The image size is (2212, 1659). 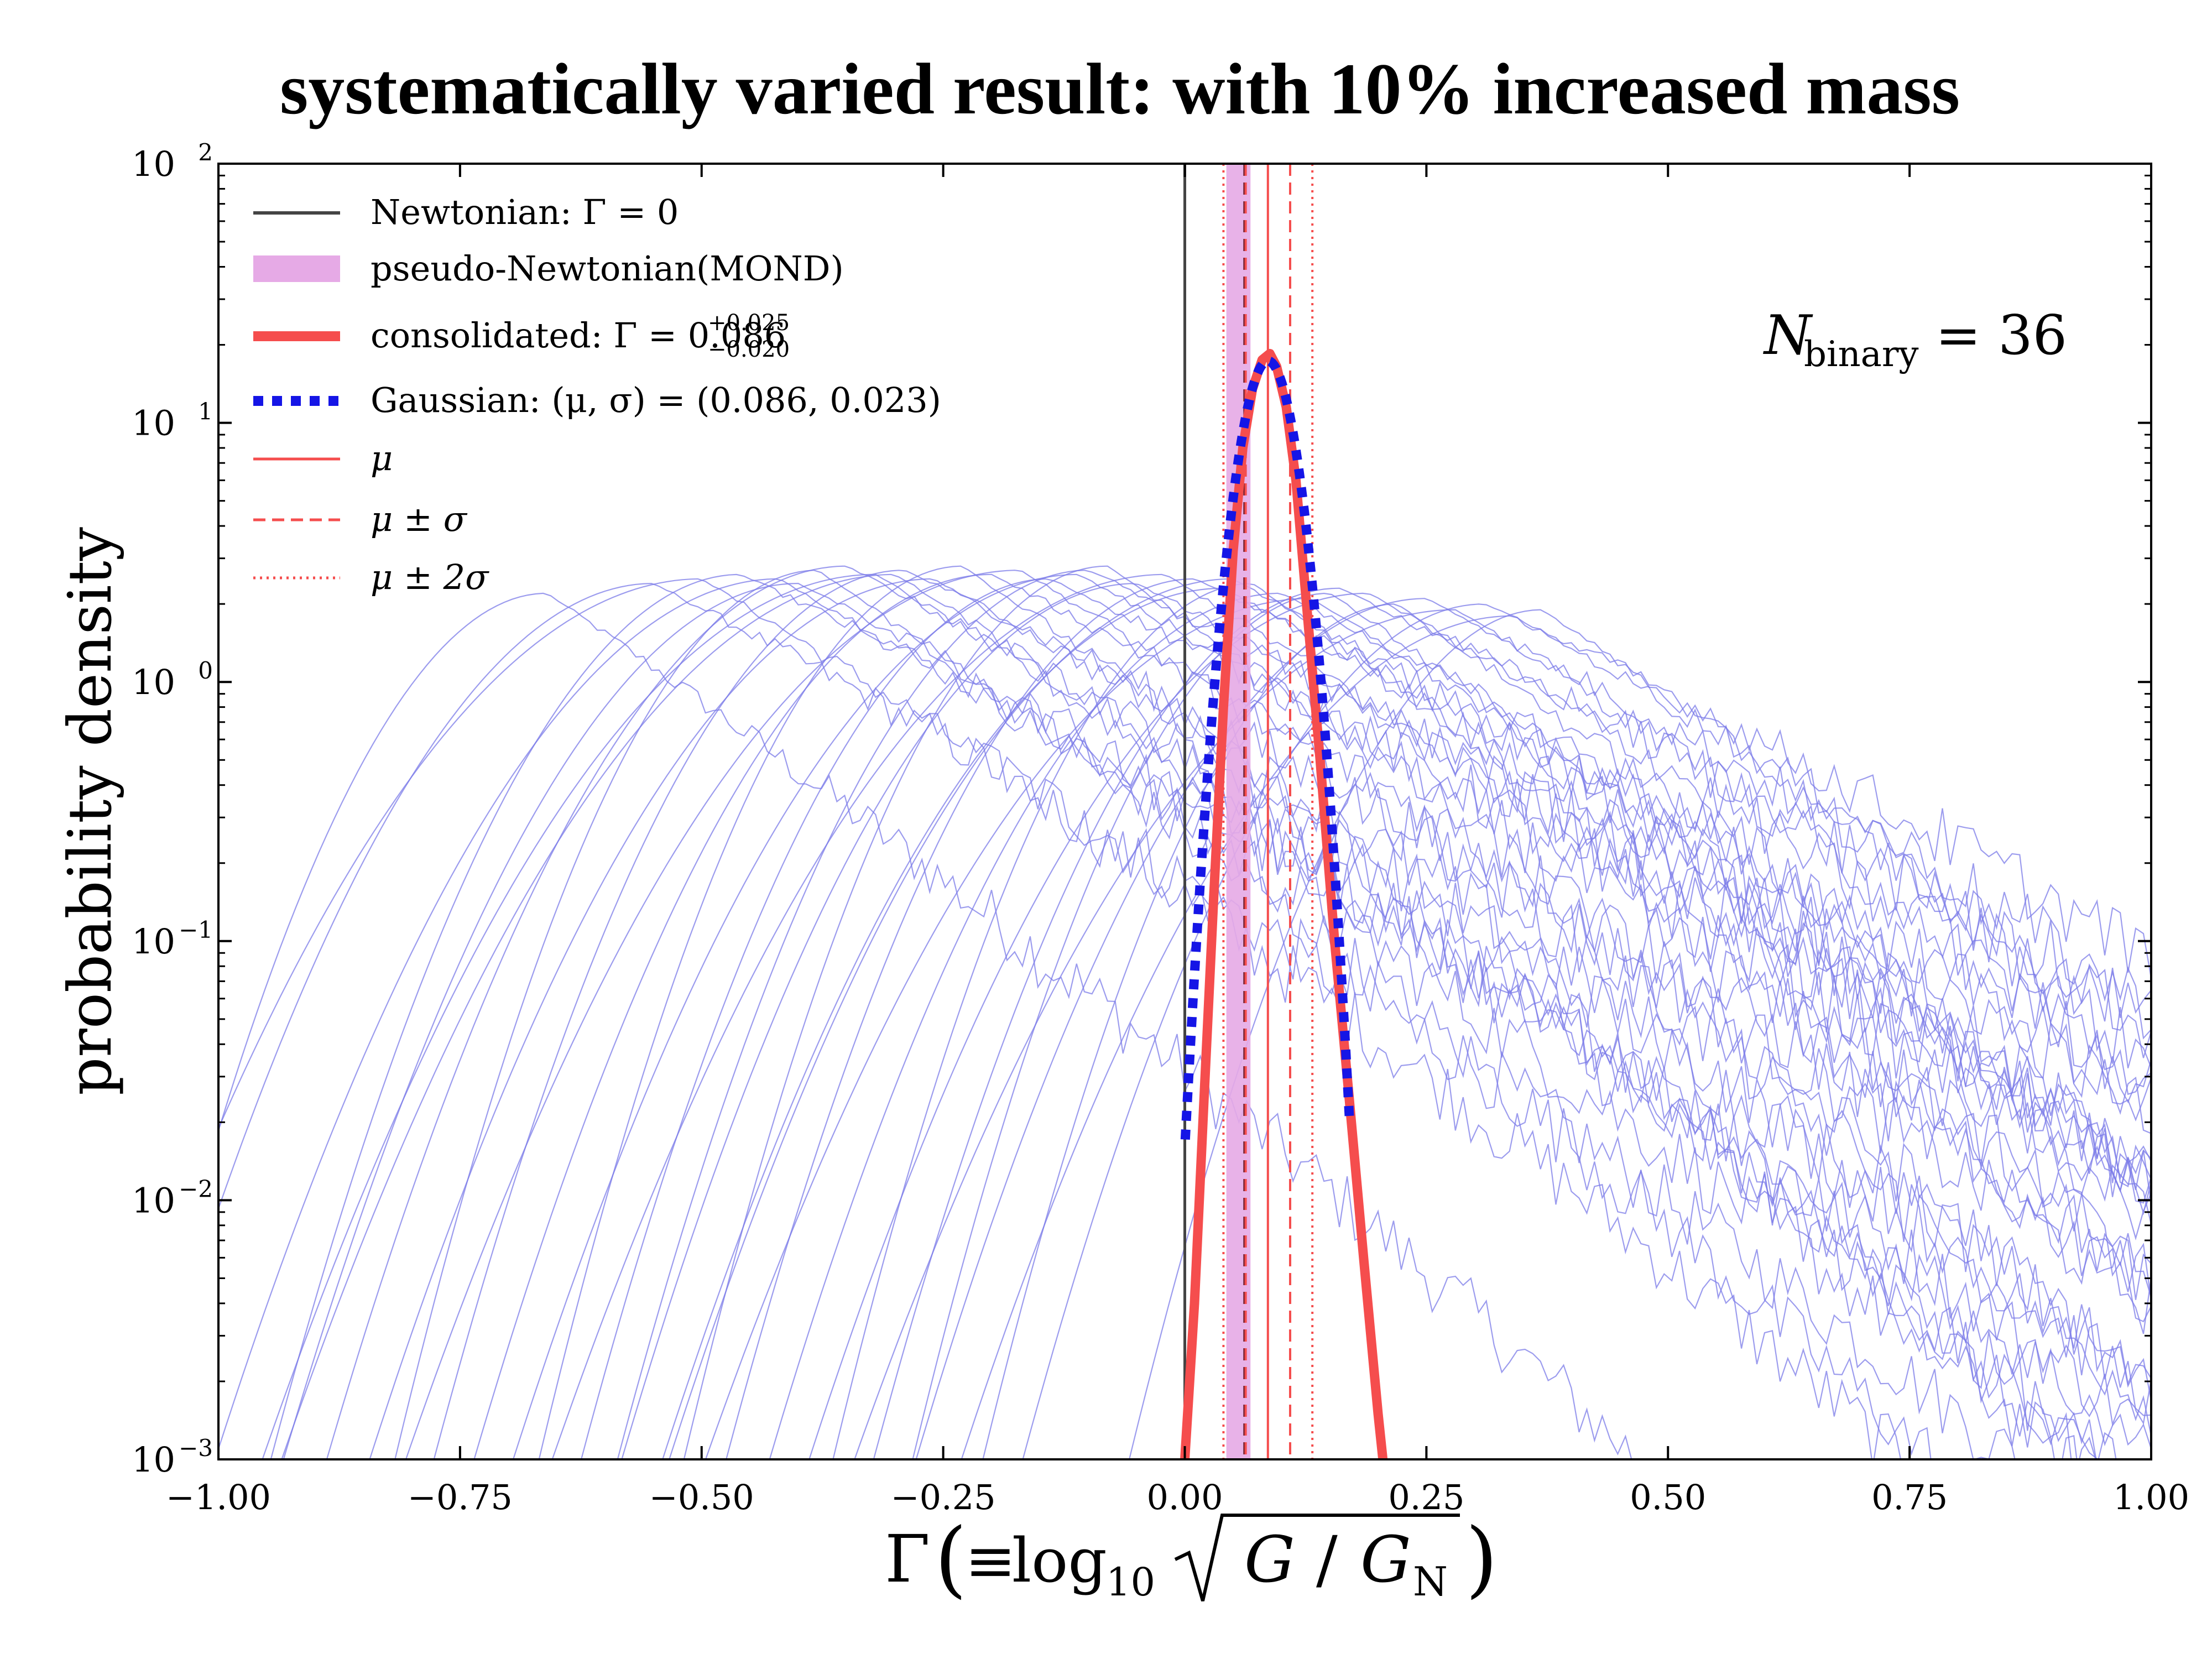 I want to click on legend-label-consolidated: consolidated: Γ = 0.086, so click(x=579, y=335).